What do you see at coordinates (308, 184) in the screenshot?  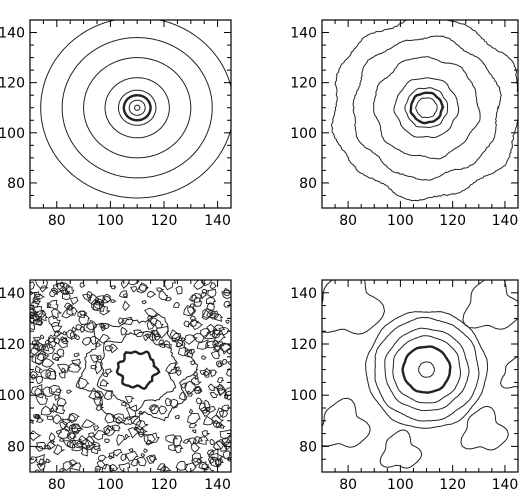 I see `y-tick-label: 80` at bounding box center [308, 184].